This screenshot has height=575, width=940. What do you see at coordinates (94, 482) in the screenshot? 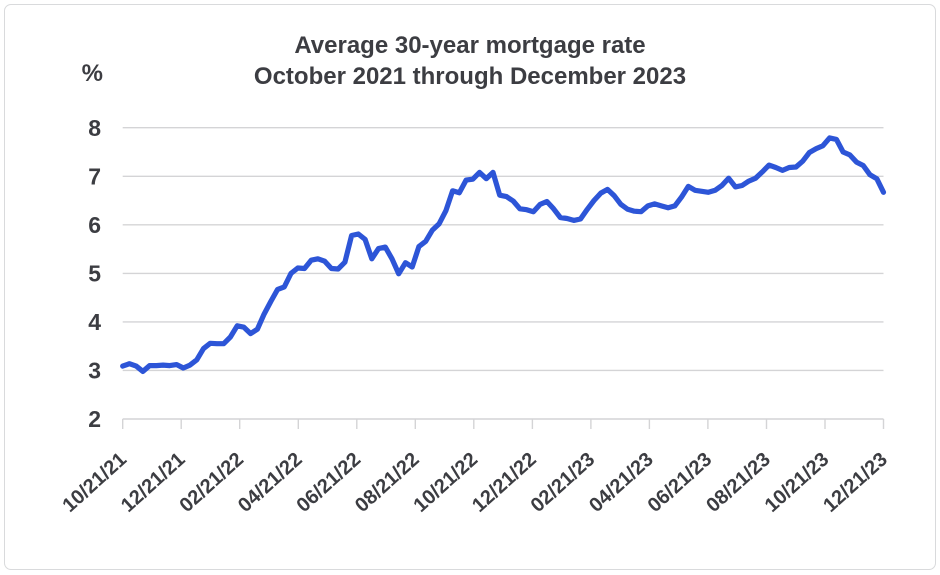
I see `x-tick-label: 10/21/21` at bounding box center [94, 482].